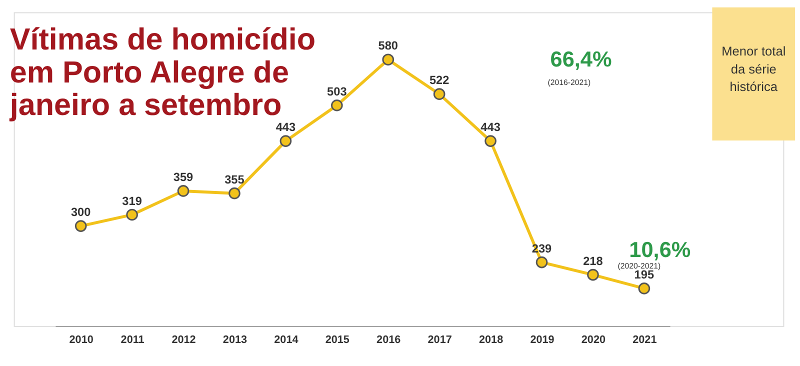 The width and height of the screenshot is (800, 366). Describe the element at coordinates (162, 72) in the screenshot. I see `chart-title: Vítimas de homicídio em Porto Alegre de janeiro a setembro` at that location.